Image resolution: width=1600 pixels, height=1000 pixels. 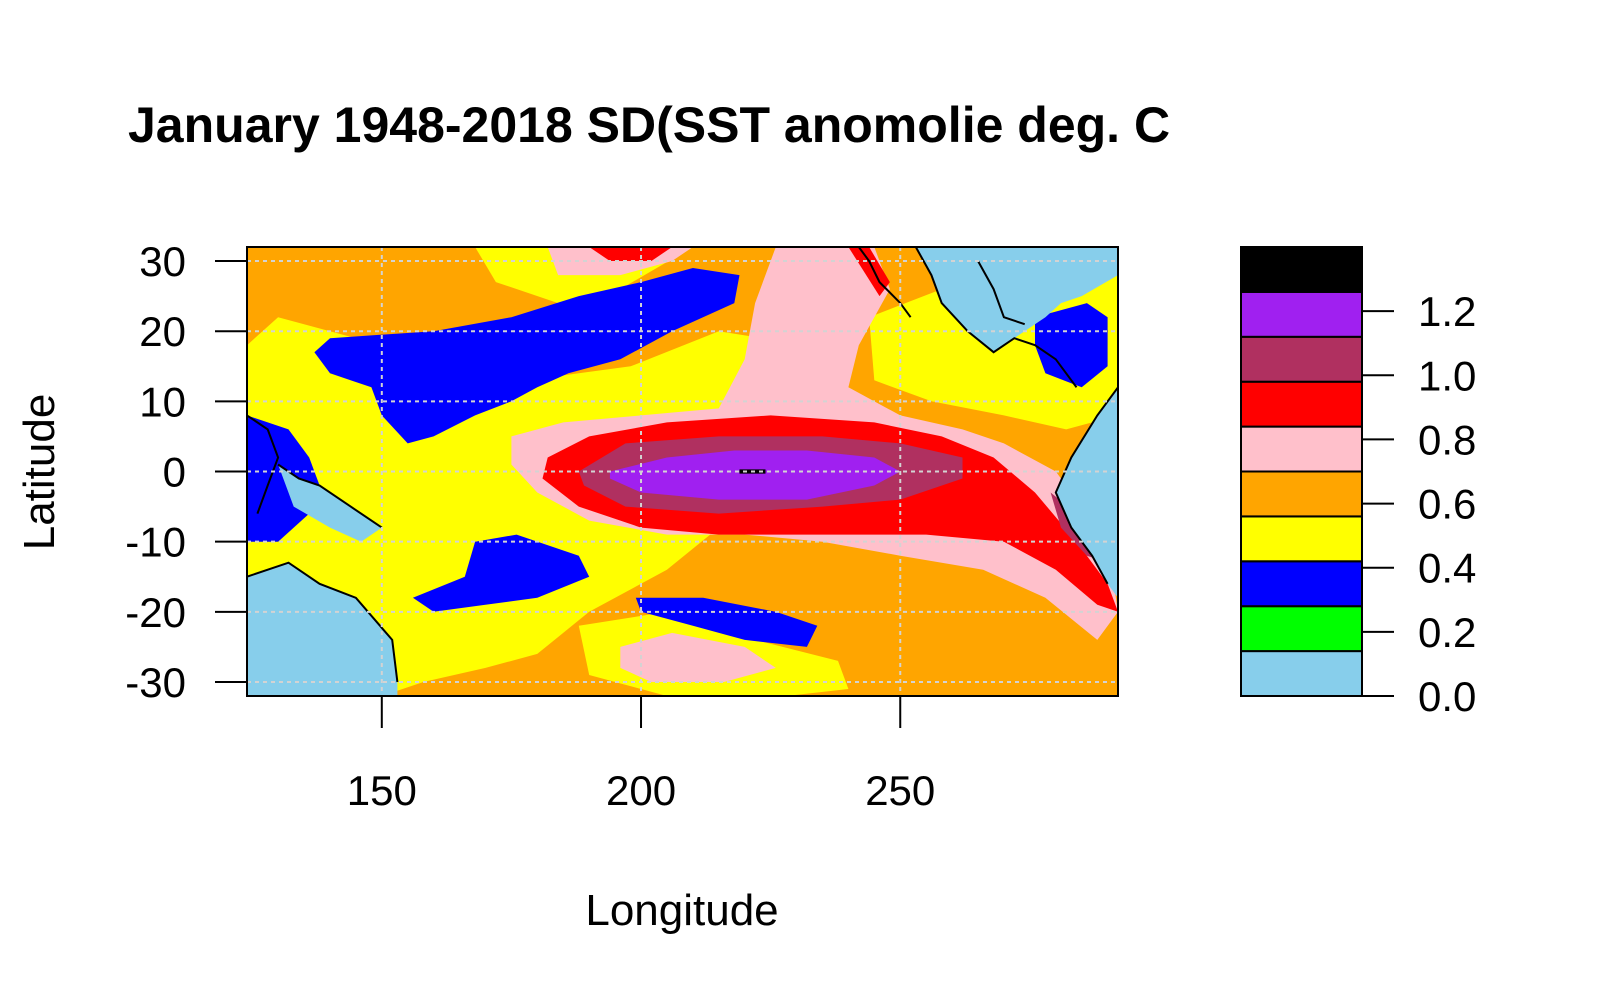 What do you see at coordinates (155, 542) in the screenshot?
I see `y-tick-label-4: -10` at bounding box center [155, 542].